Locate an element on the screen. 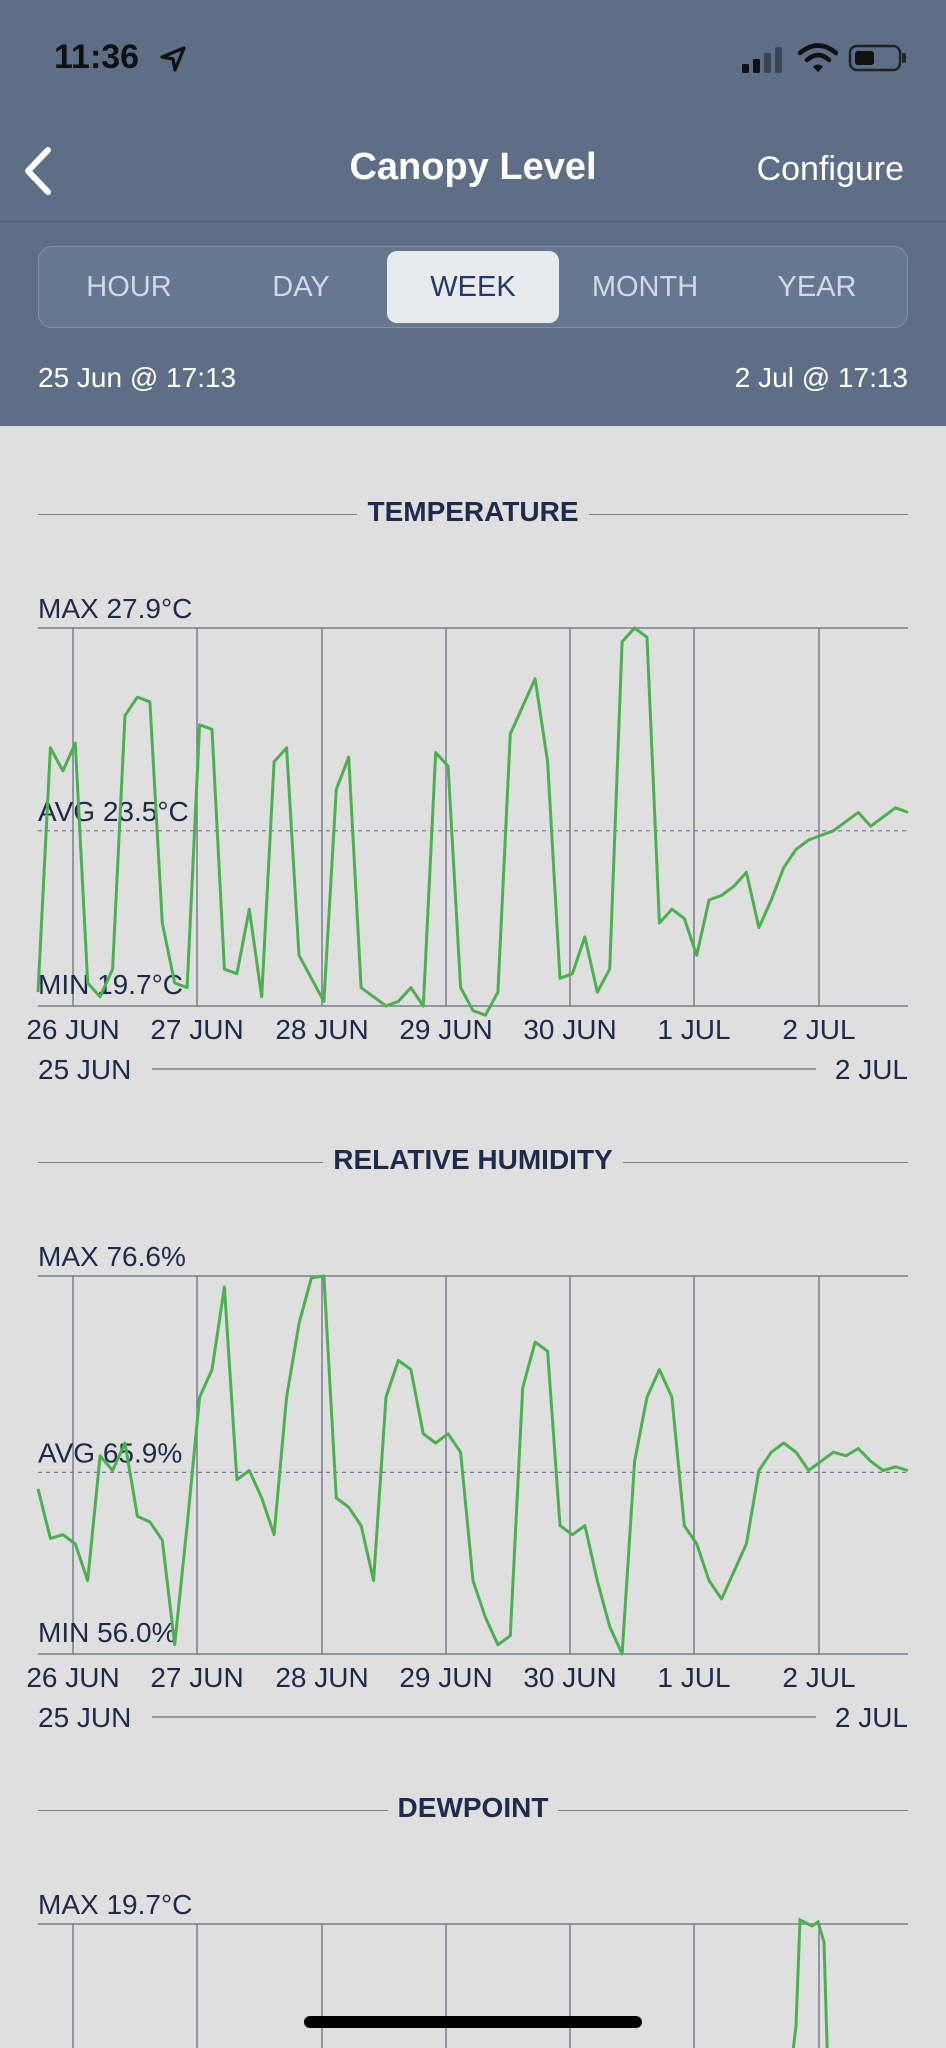 The image size is (946, 2048). dewpoint-chart: MAX 19.7°C is located at coordinates (473, 1968).